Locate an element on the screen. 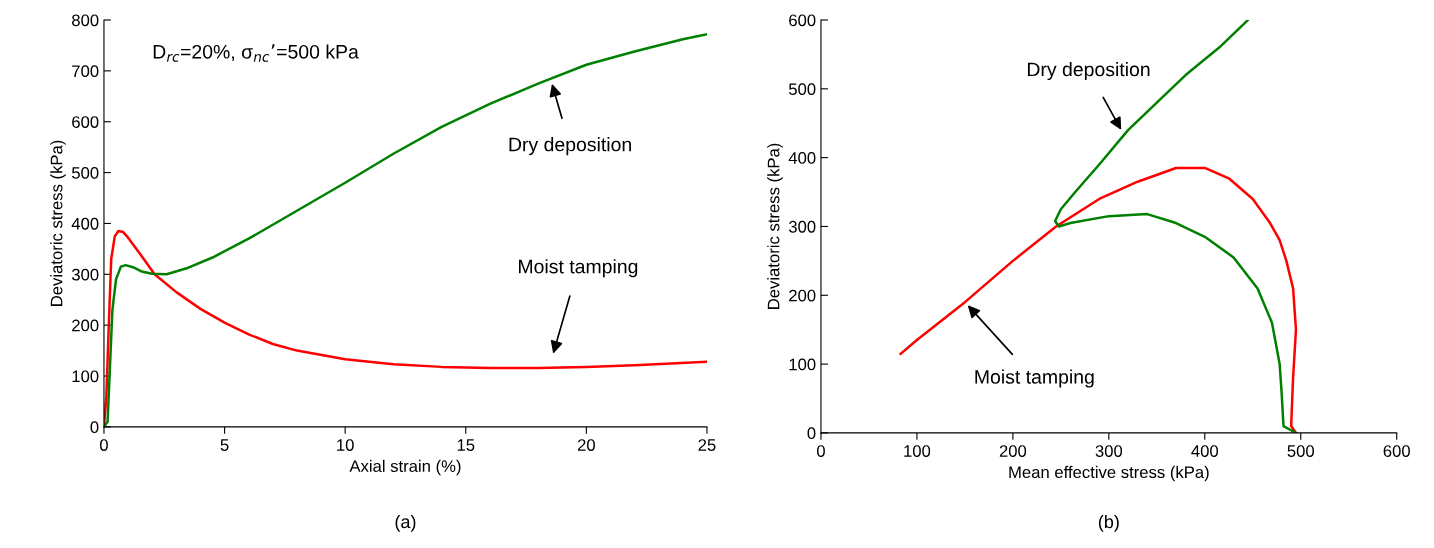  x-tick-label: 5 is located at coordinates (224, 445).